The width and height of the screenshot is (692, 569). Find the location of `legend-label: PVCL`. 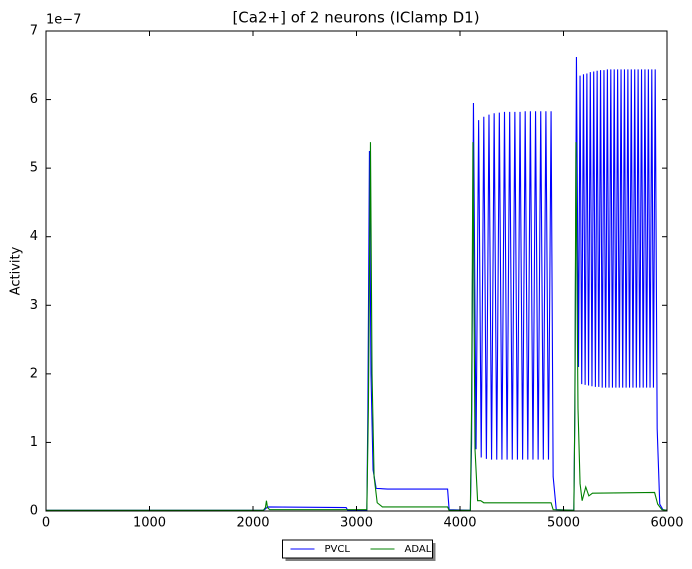

legend-label: PVCL is located at coordinates (338, 549).